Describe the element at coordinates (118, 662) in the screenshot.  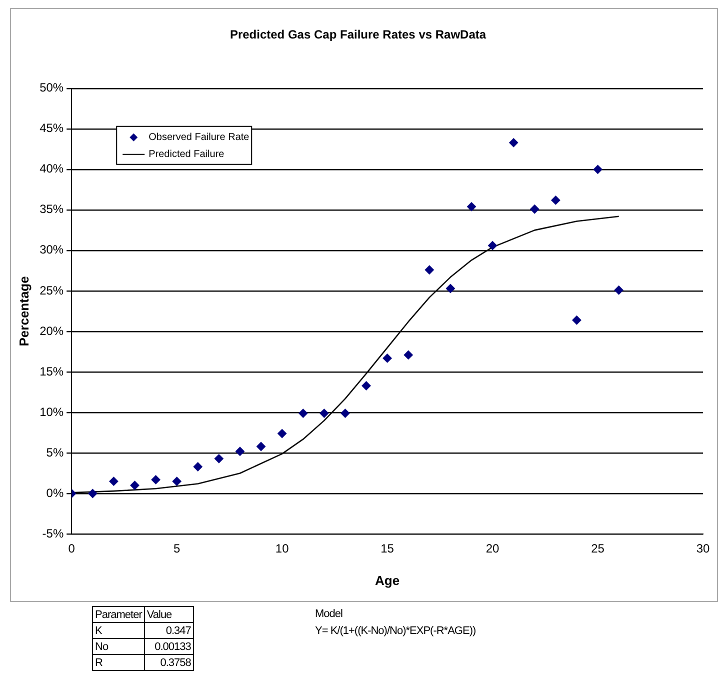
I see `text: R` at that location.